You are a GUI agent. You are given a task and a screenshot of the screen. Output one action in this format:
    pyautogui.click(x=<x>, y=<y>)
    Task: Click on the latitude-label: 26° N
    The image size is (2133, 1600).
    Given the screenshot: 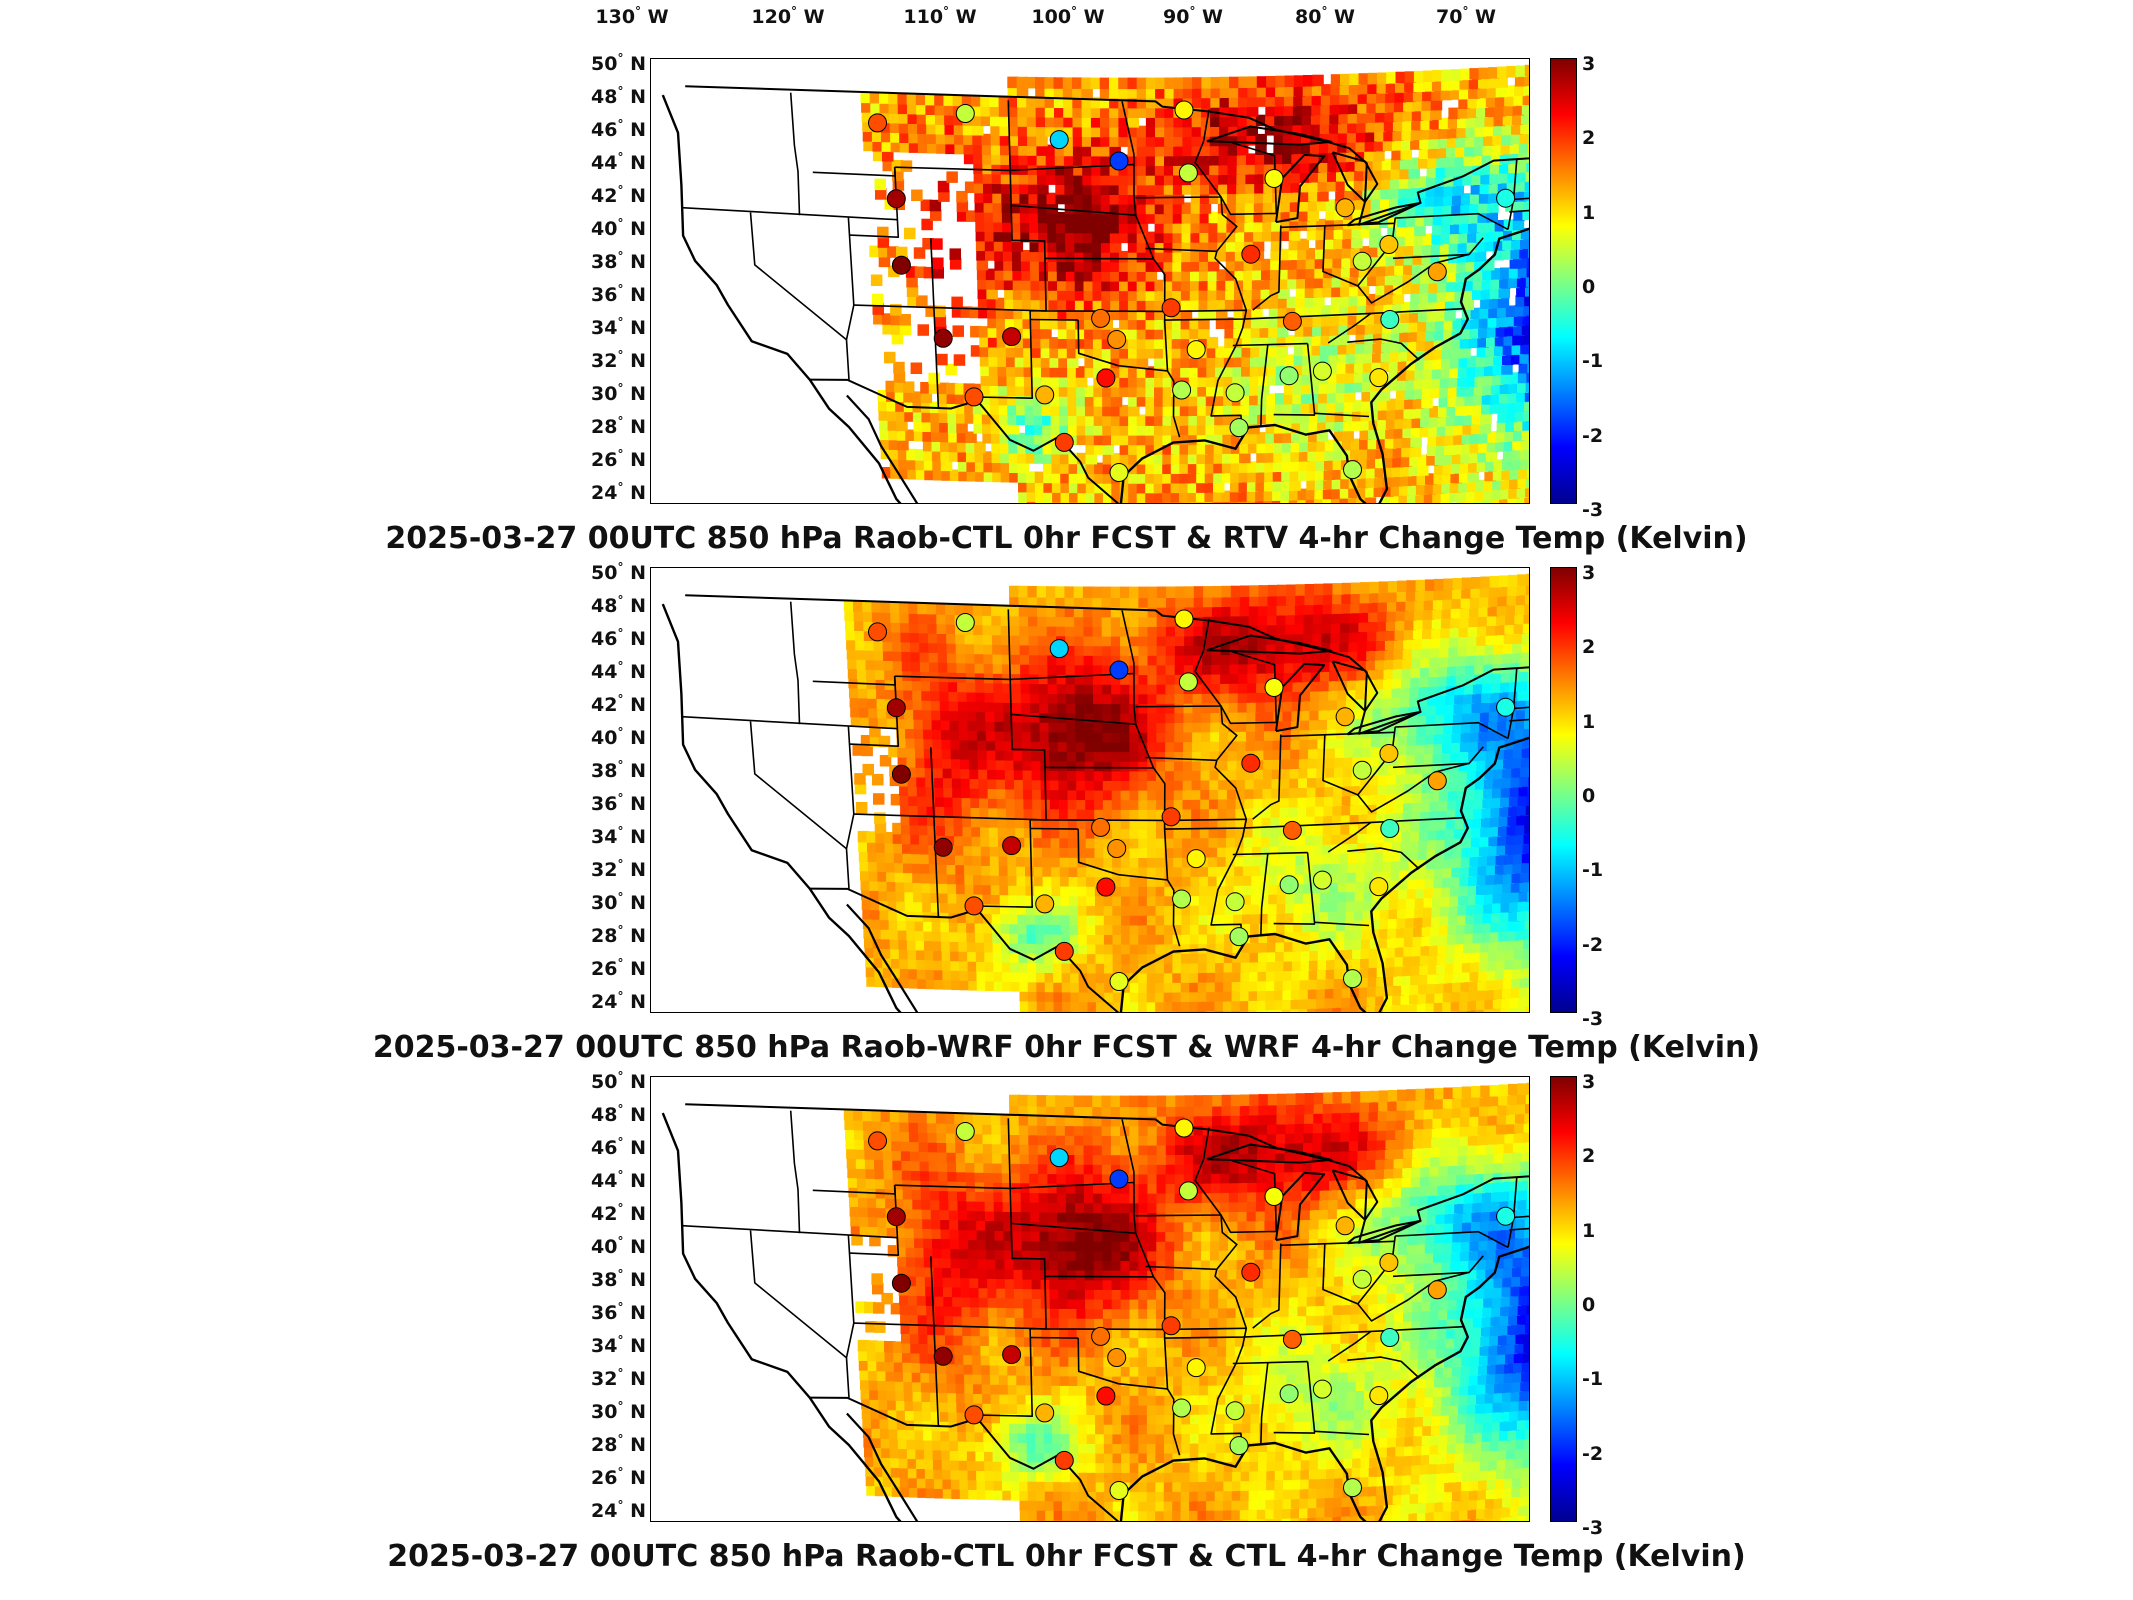 What is the action you would take?
    pyautogui.click(x=618, y=968)
    